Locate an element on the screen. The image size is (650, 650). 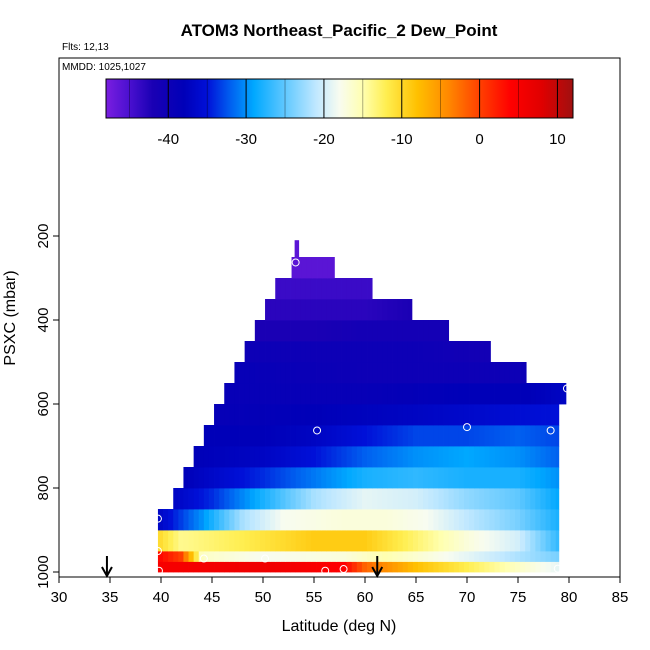
arrow-head is located at coordinates (377, 572).